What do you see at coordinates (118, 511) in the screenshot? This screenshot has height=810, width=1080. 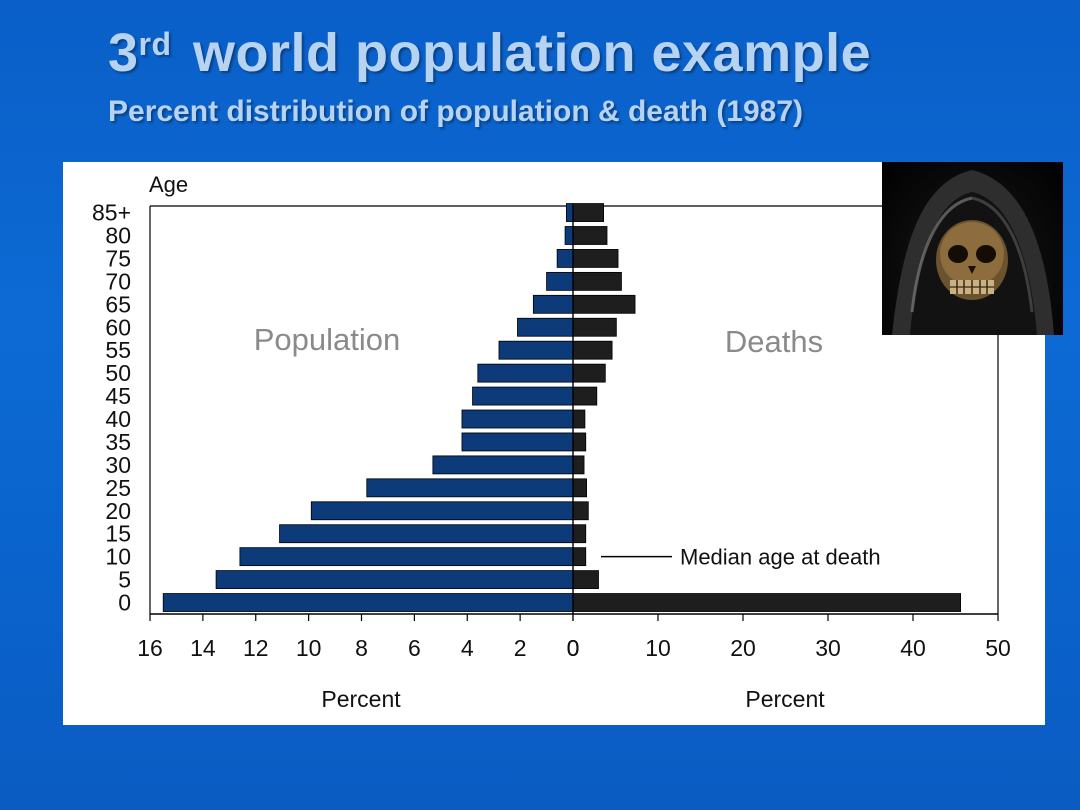 I see `age-tick-label: 20` at bounding box center [118, 511].